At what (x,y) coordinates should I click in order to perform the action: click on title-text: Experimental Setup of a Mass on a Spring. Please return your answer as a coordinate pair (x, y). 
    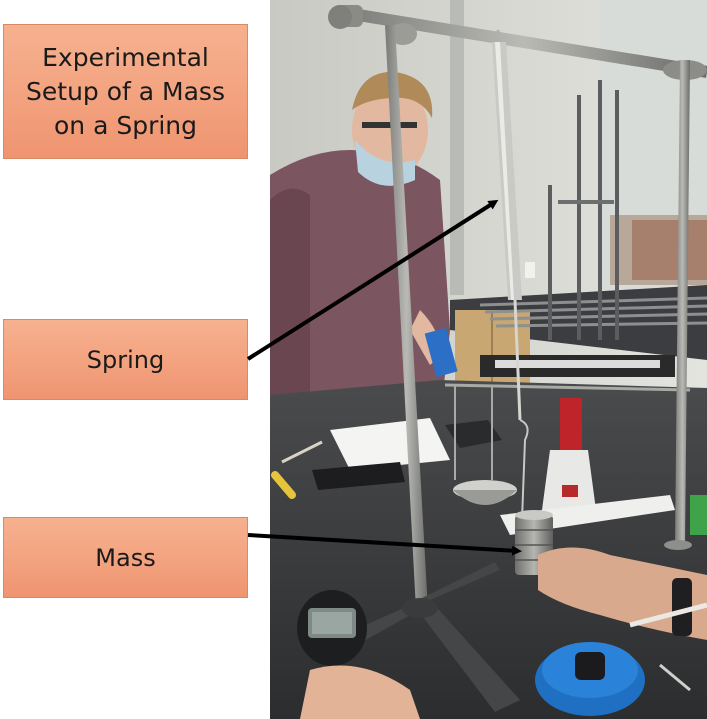
    Looking at the image, I should click on (125, 91).